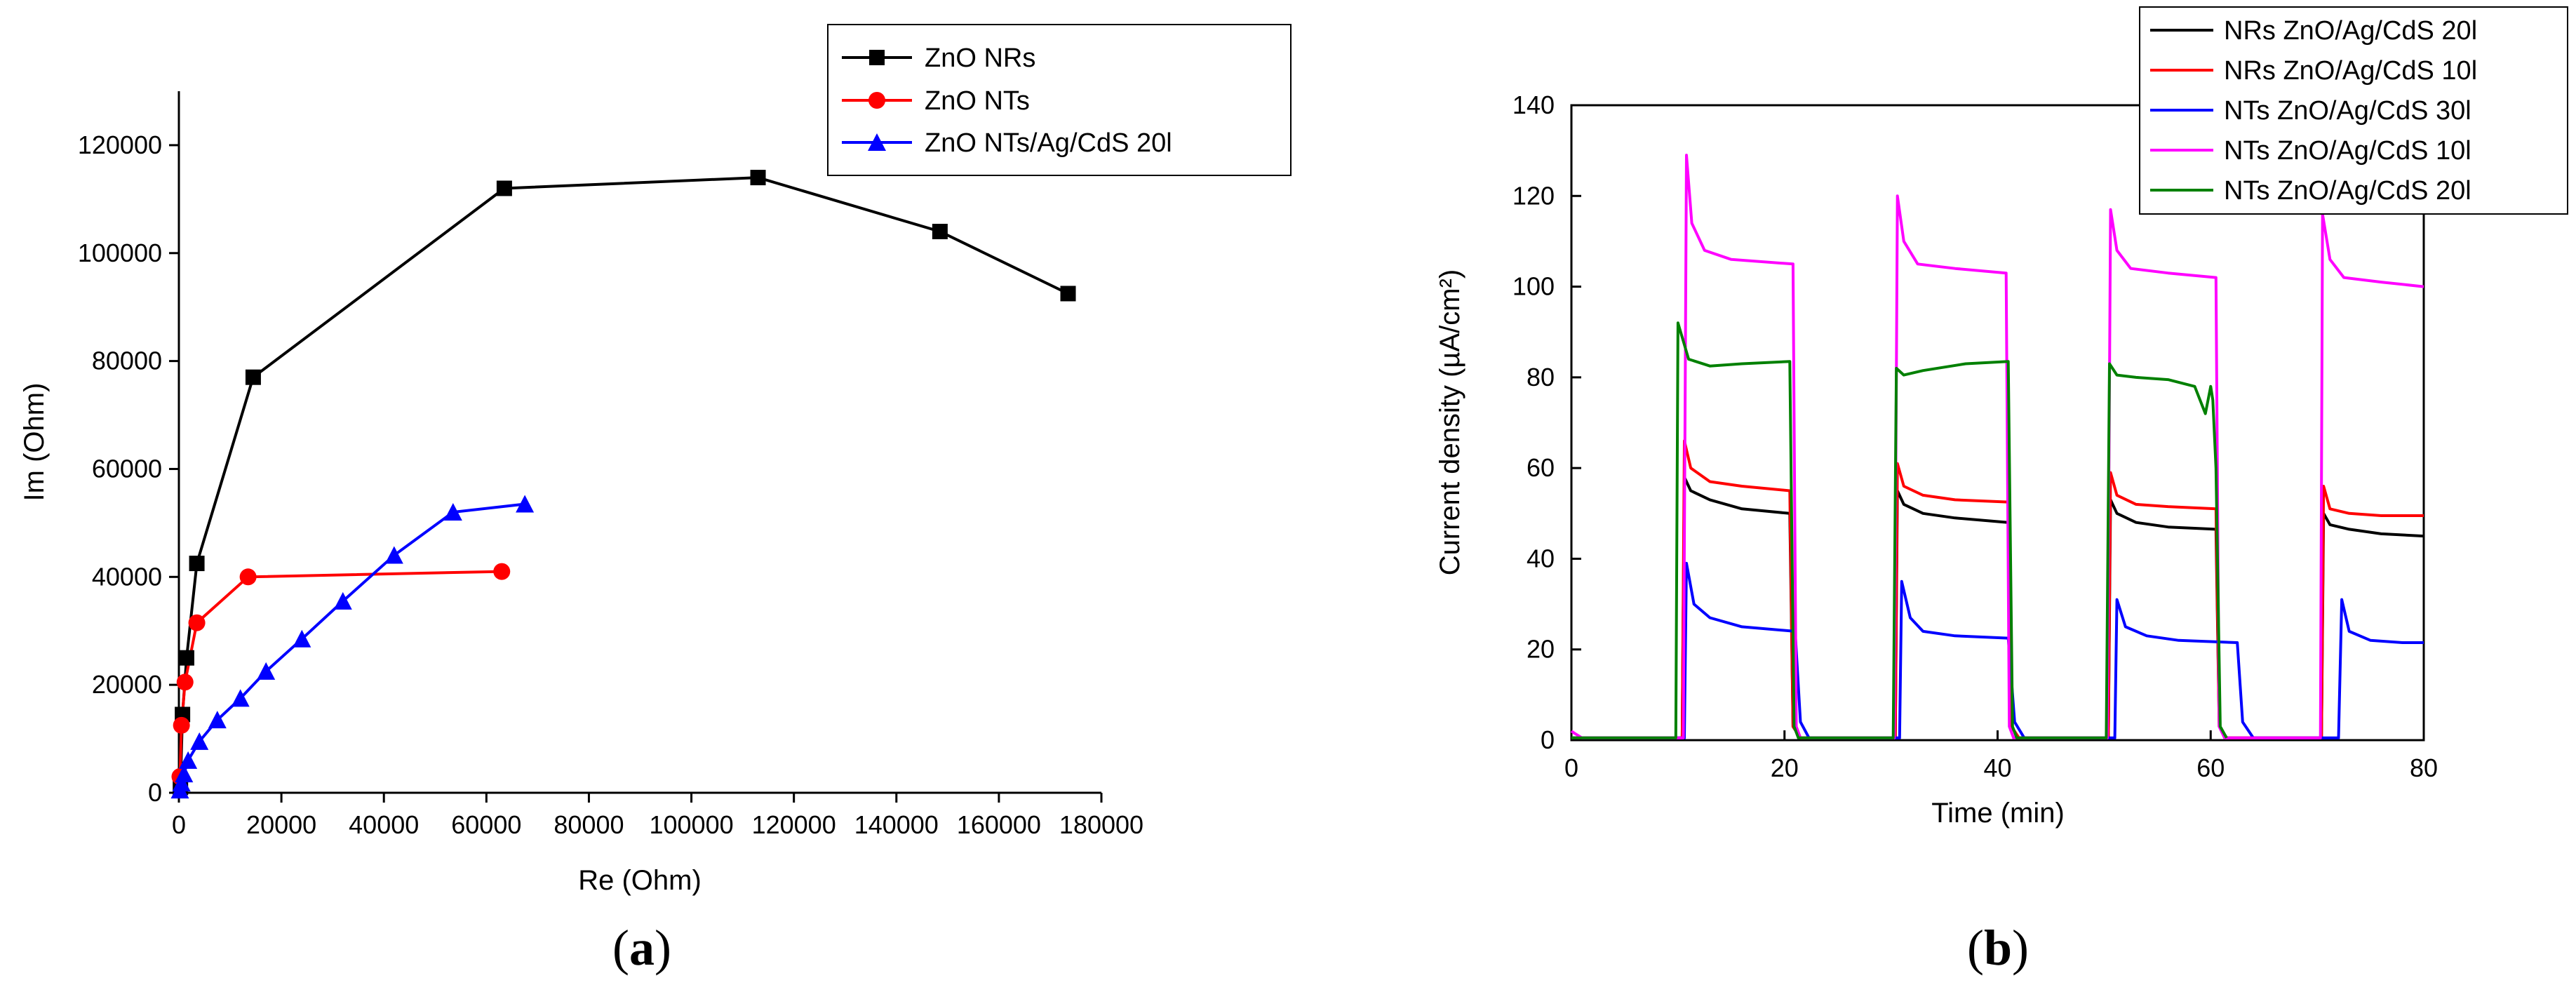  Describe the element at coordinates (1548, 740) in the screenshot. I see `y-tick-label-b: 0` at that location.